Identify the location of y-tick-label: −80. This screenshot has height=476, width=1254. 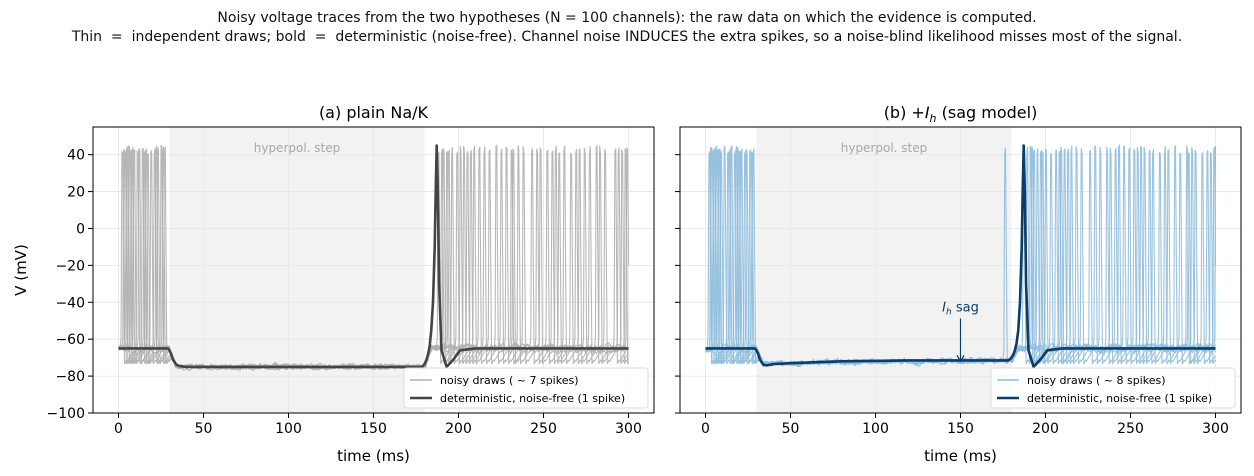
(70, 377).